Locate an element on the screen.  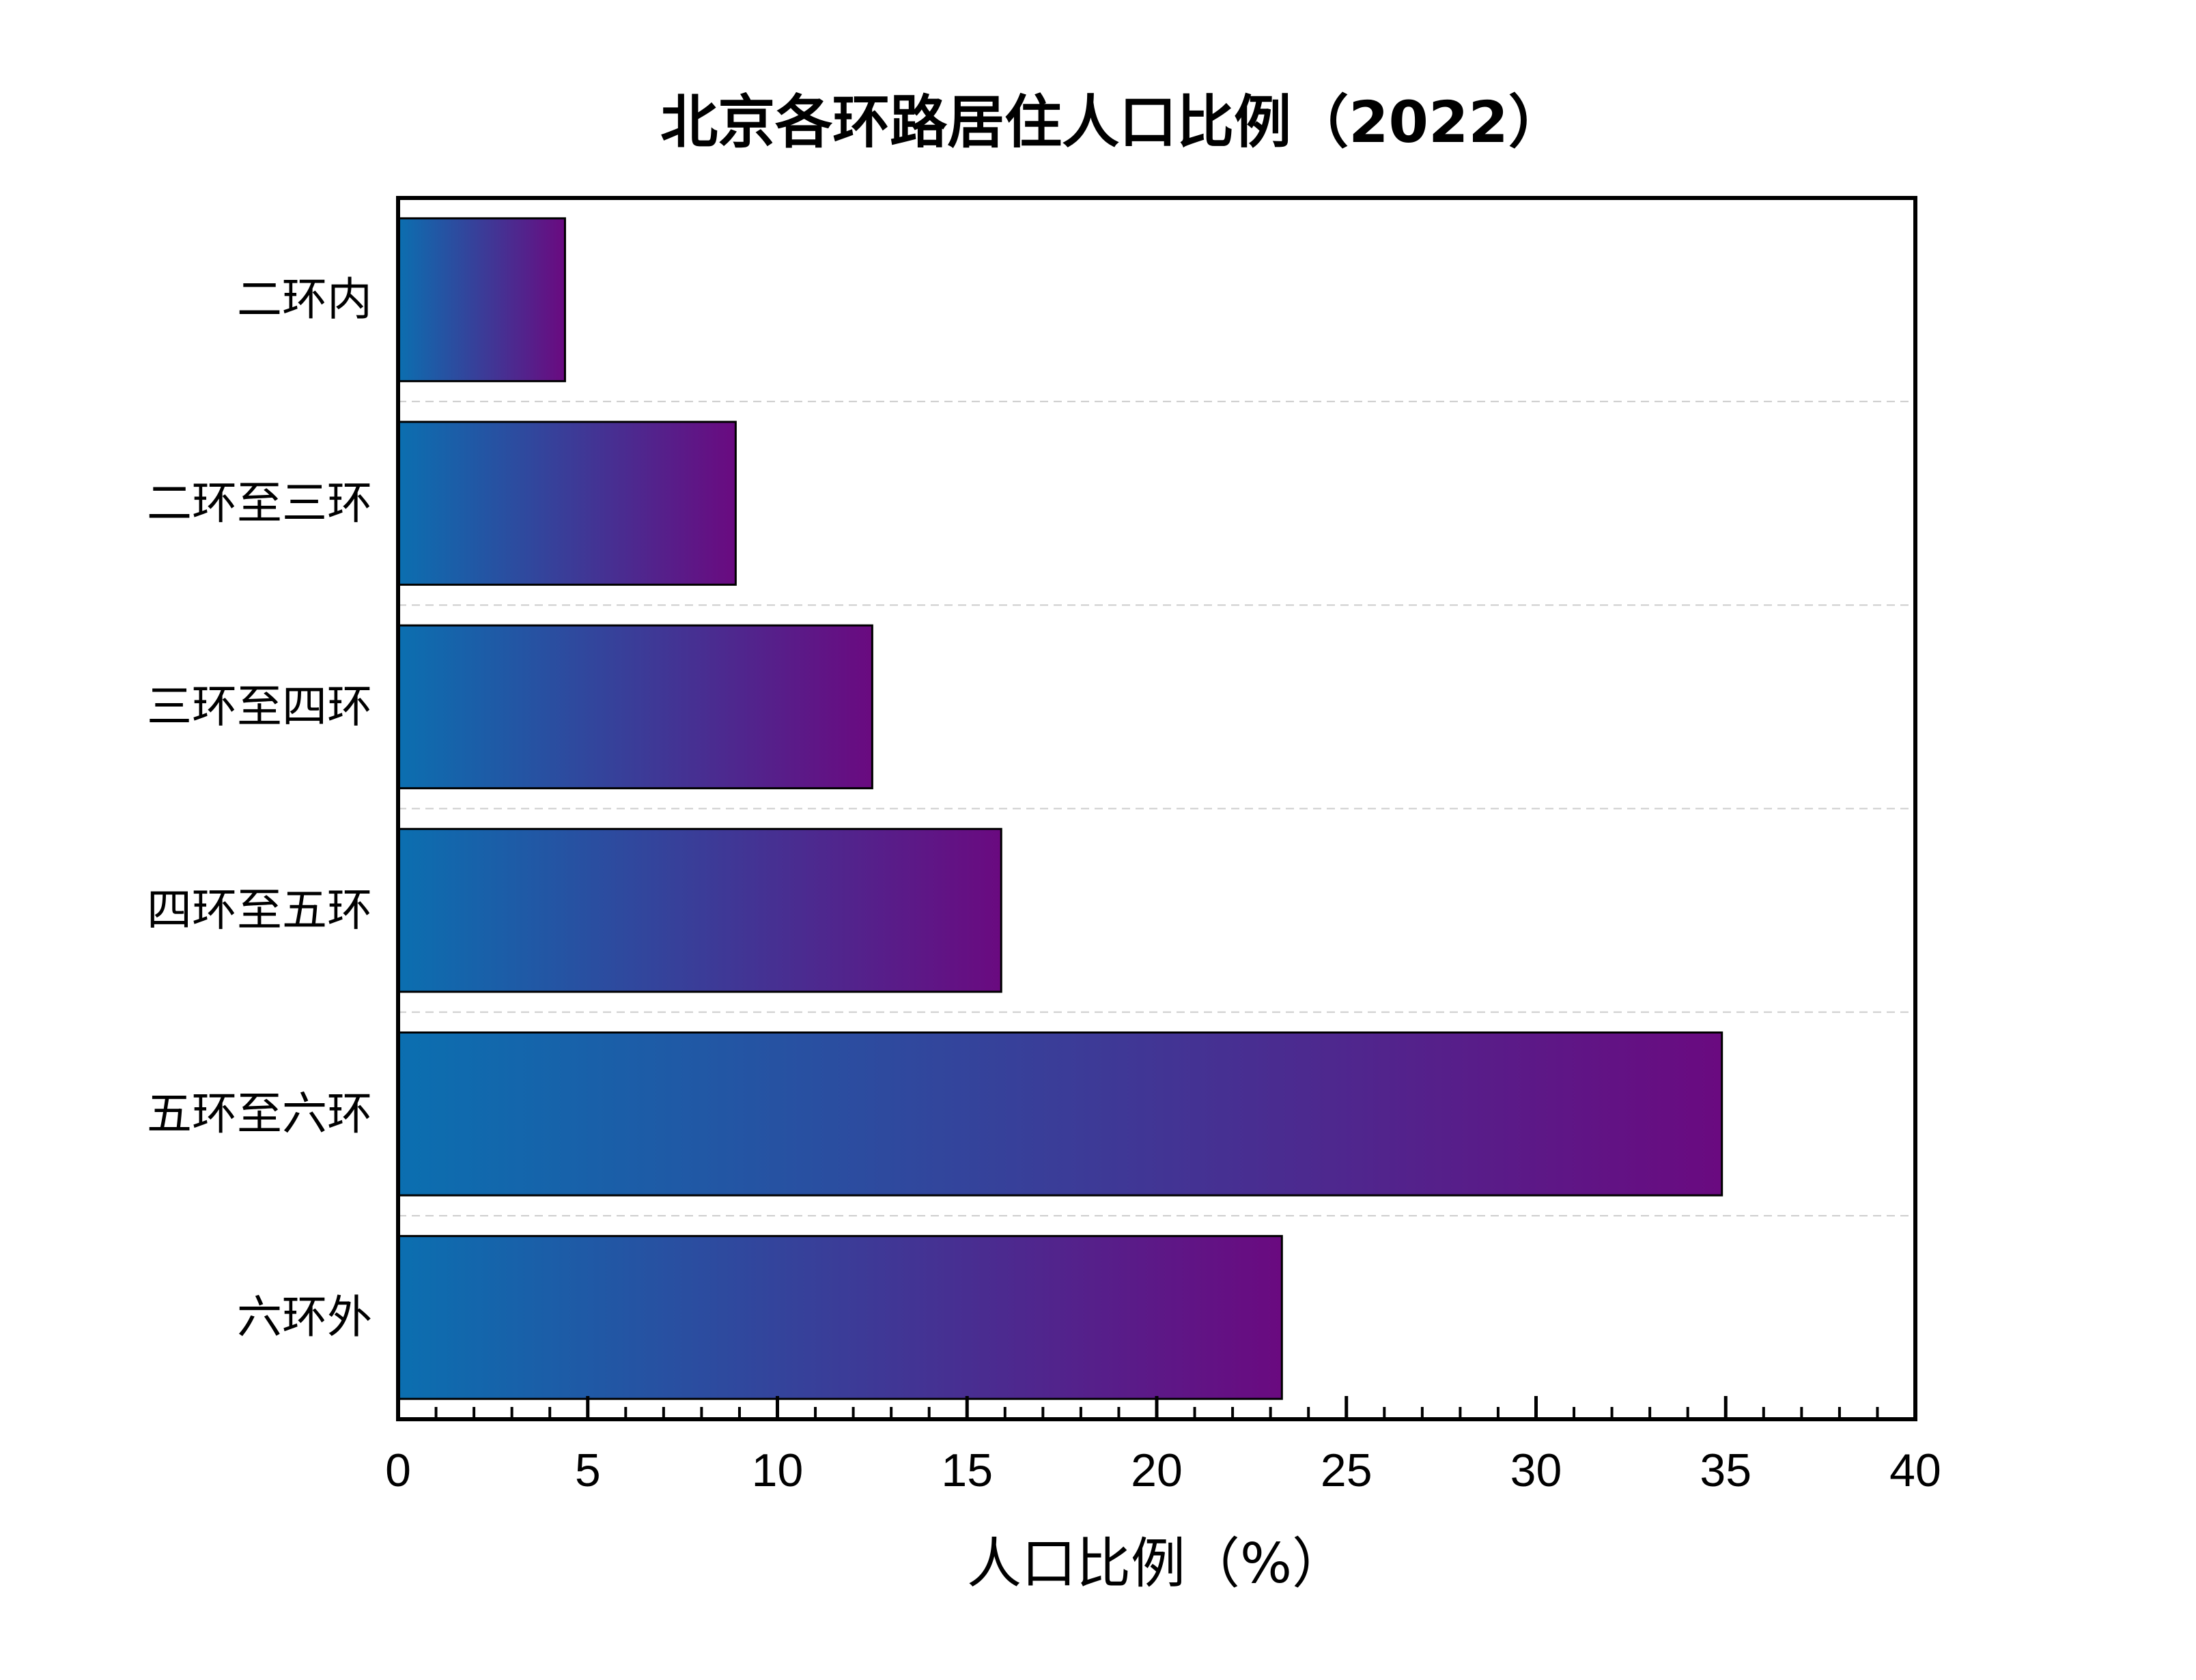
category-label: 六环外 is located at coordinates (305, 1317).